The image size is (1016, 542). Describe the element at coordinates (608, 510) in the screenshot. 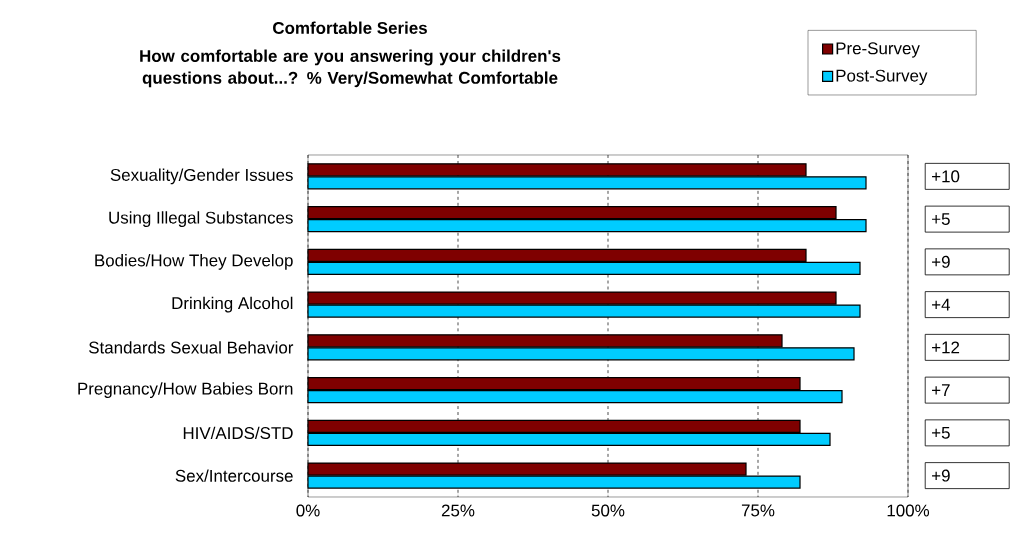

I see `x-tick-label: 50%` at that location.